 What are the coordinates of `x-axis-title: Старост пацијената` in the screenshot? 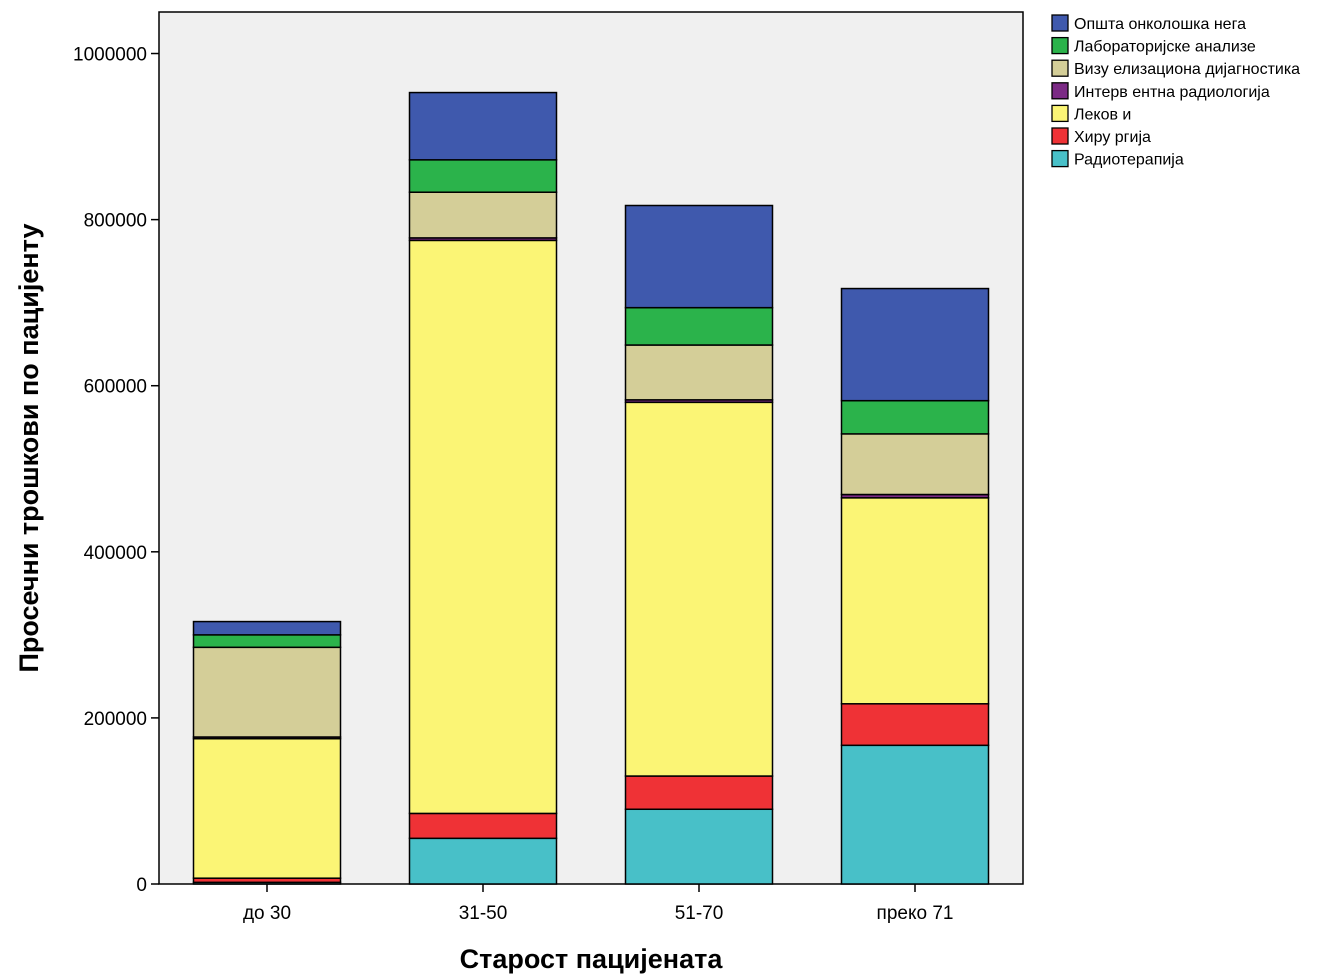 It's located at (592, 959).